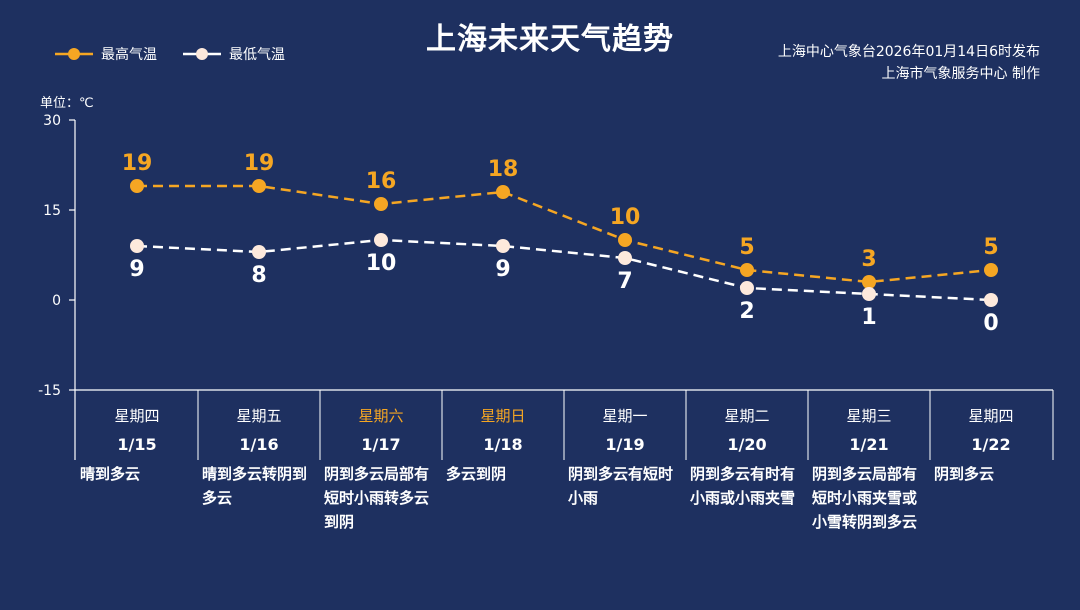  What do you see at coordinates (743, 486) in the screenshot?
I see `weather-condition: 阴到多云有时有小雨或小雨夹雪` at bounding box center [743, 486].